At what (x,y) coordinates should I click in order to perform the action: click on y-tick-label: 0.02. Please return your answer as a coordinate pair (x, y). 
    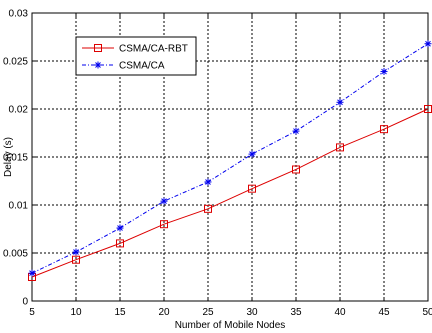
    Looking at the image, I should click on (19, 110).